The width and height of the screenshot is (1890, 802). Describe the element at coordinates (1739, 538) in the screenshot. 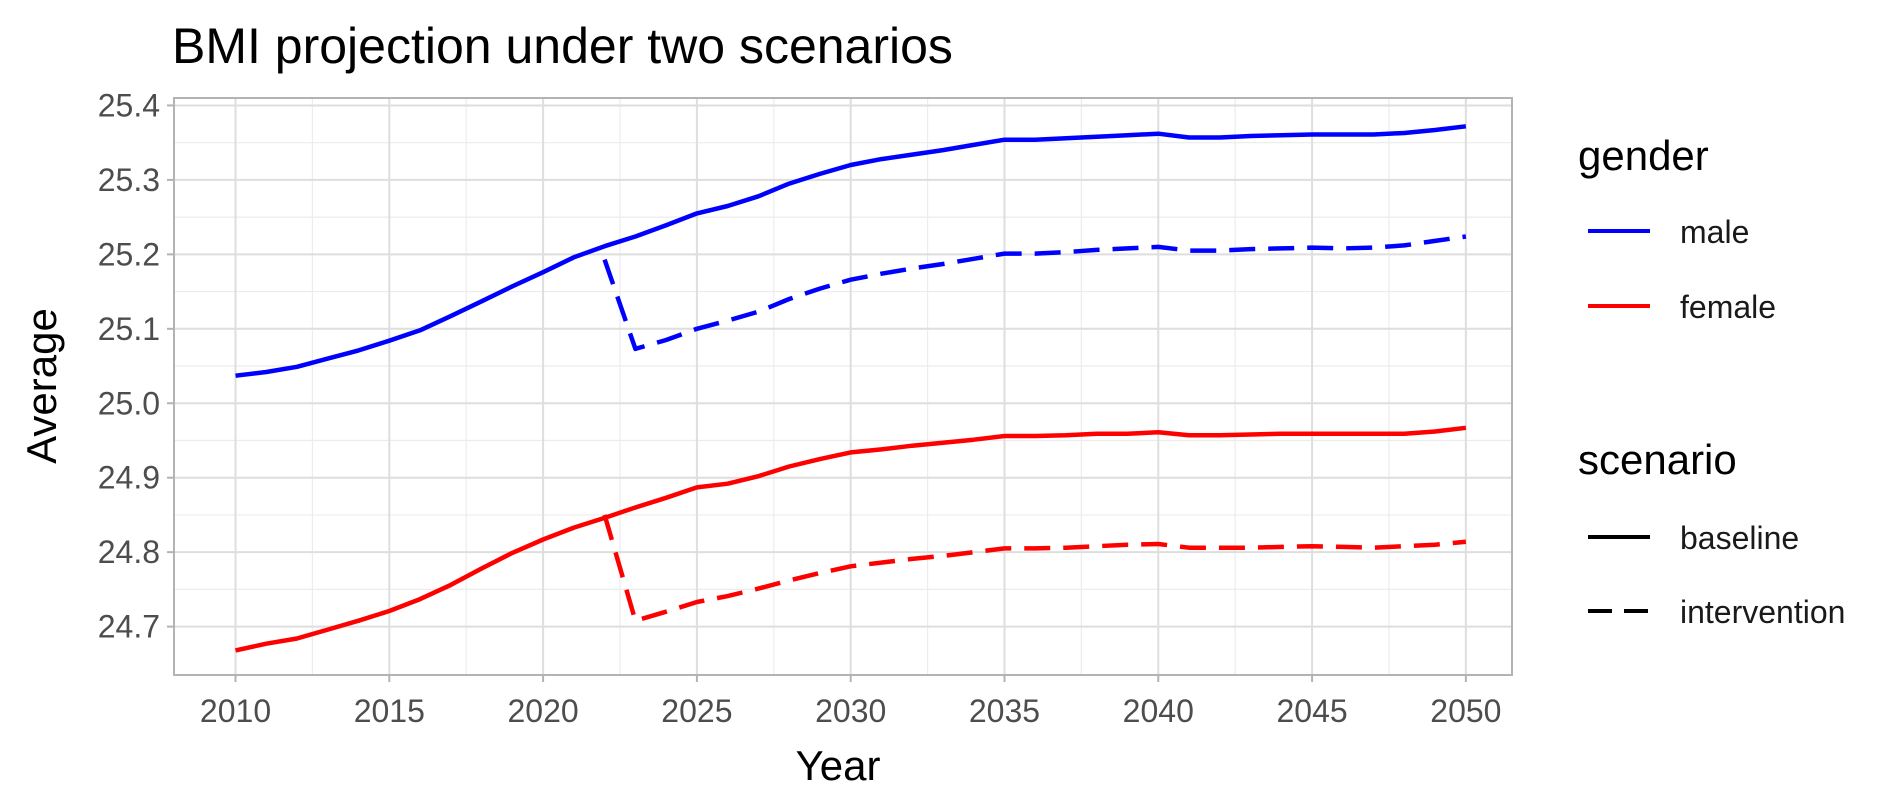

I see `legend-label-baseline: baseline` at that location.